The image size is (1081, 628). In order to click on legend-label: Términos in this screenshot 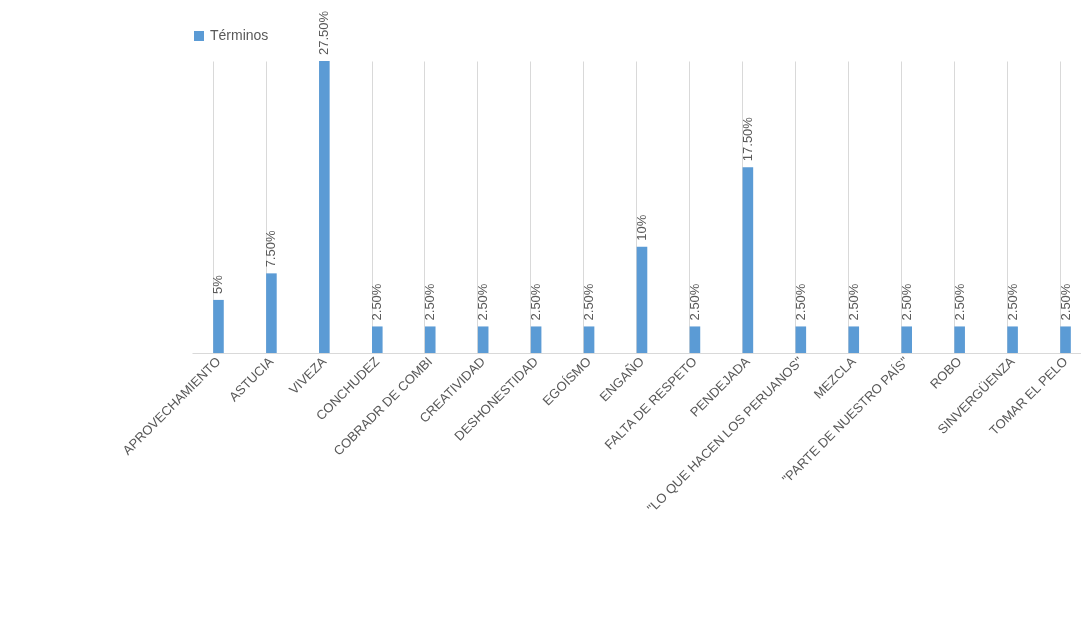, I will do `click(239, 35)`.